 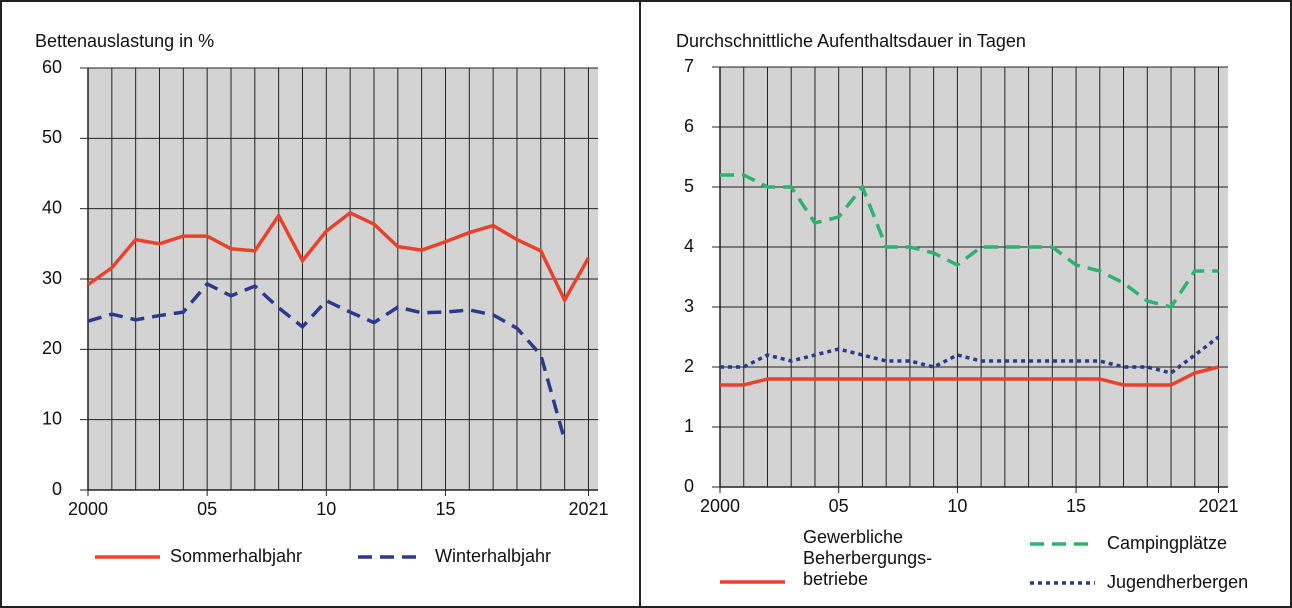 What do you see at coordinates (52, 137) in the screenshot?
I see `y-tick-label: 50` at bounding box center [52, 137].